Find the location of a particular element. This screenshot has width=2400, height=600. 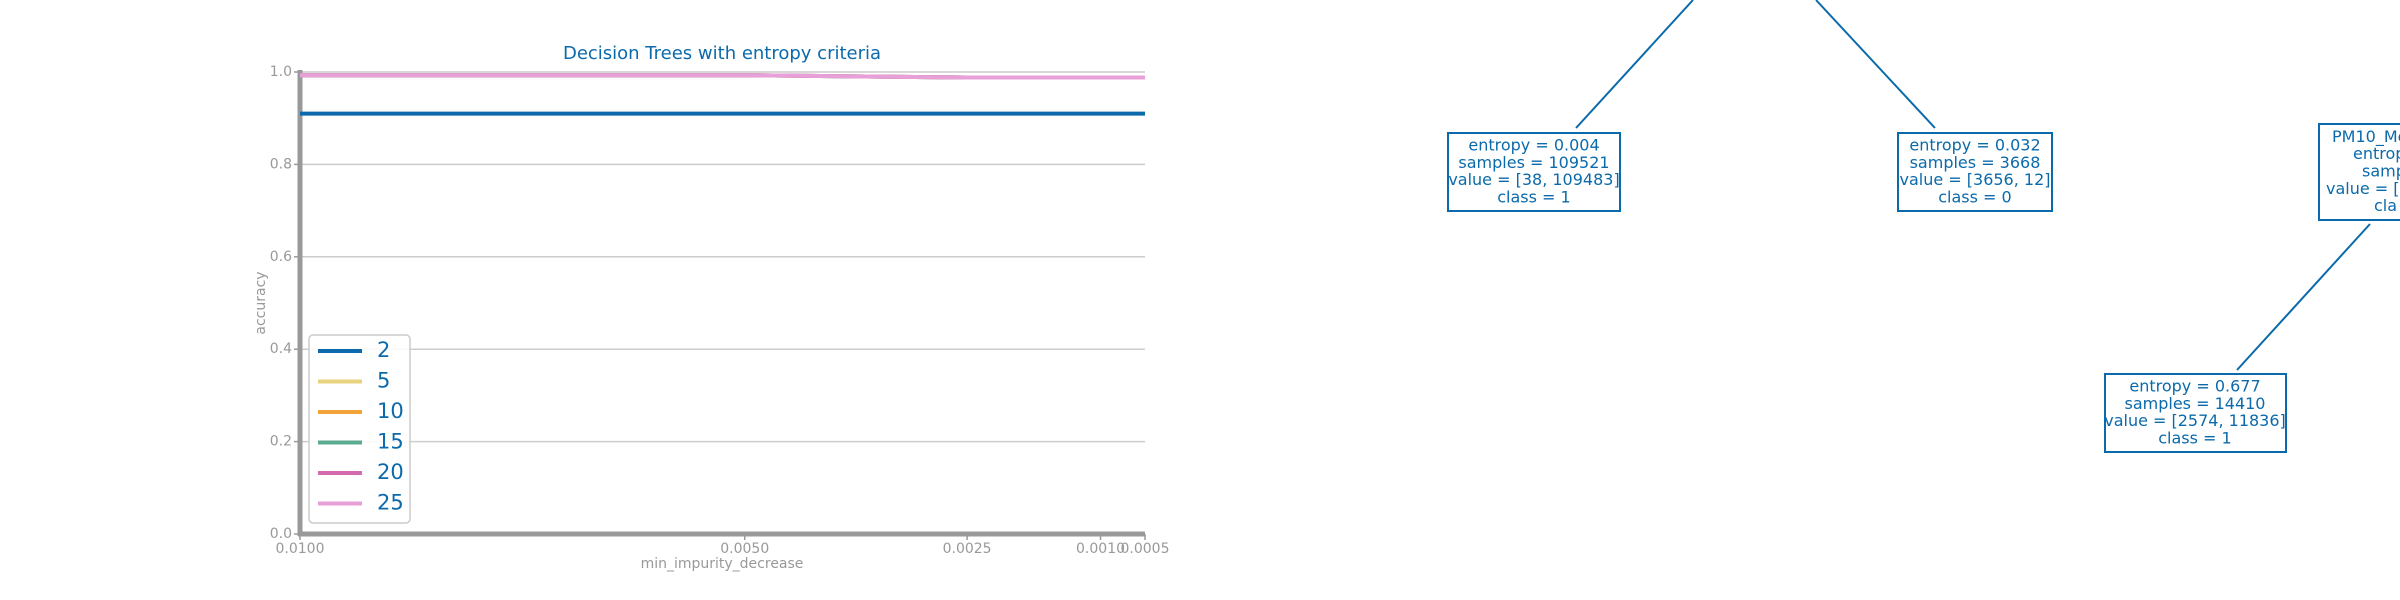

node-text: PM10_Me is located at coordinates (2366, 137).